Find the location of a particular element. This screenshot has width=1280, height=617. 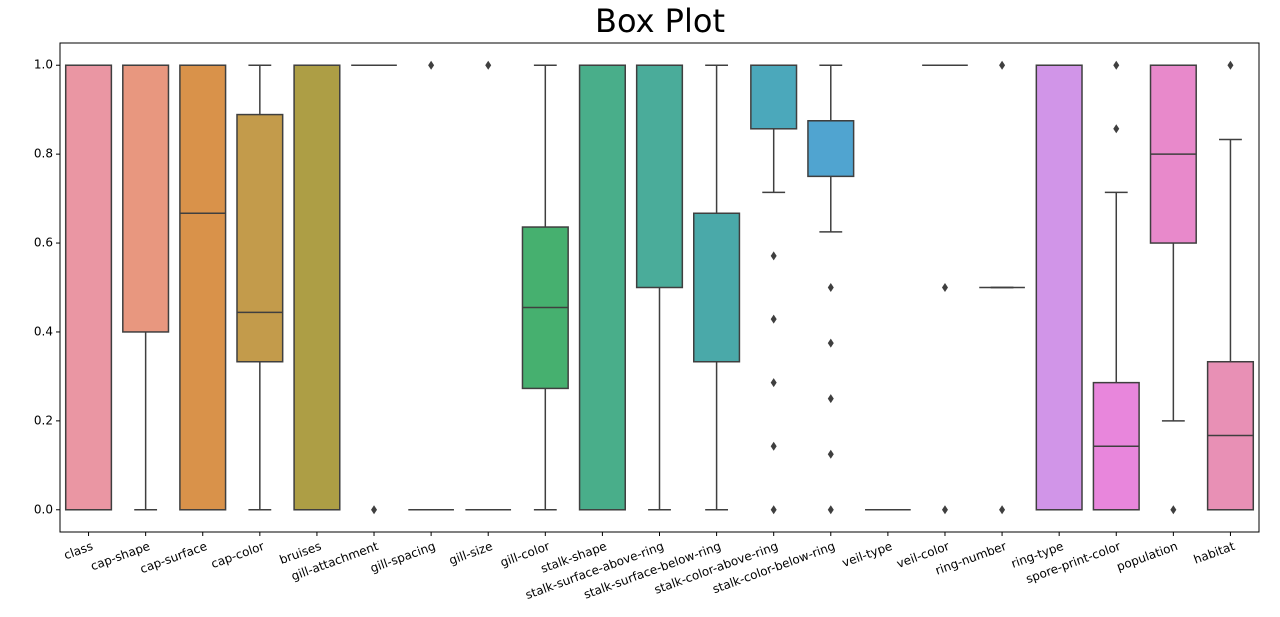

y-tick-label: 0.6 is located at coordinates (43, 243).